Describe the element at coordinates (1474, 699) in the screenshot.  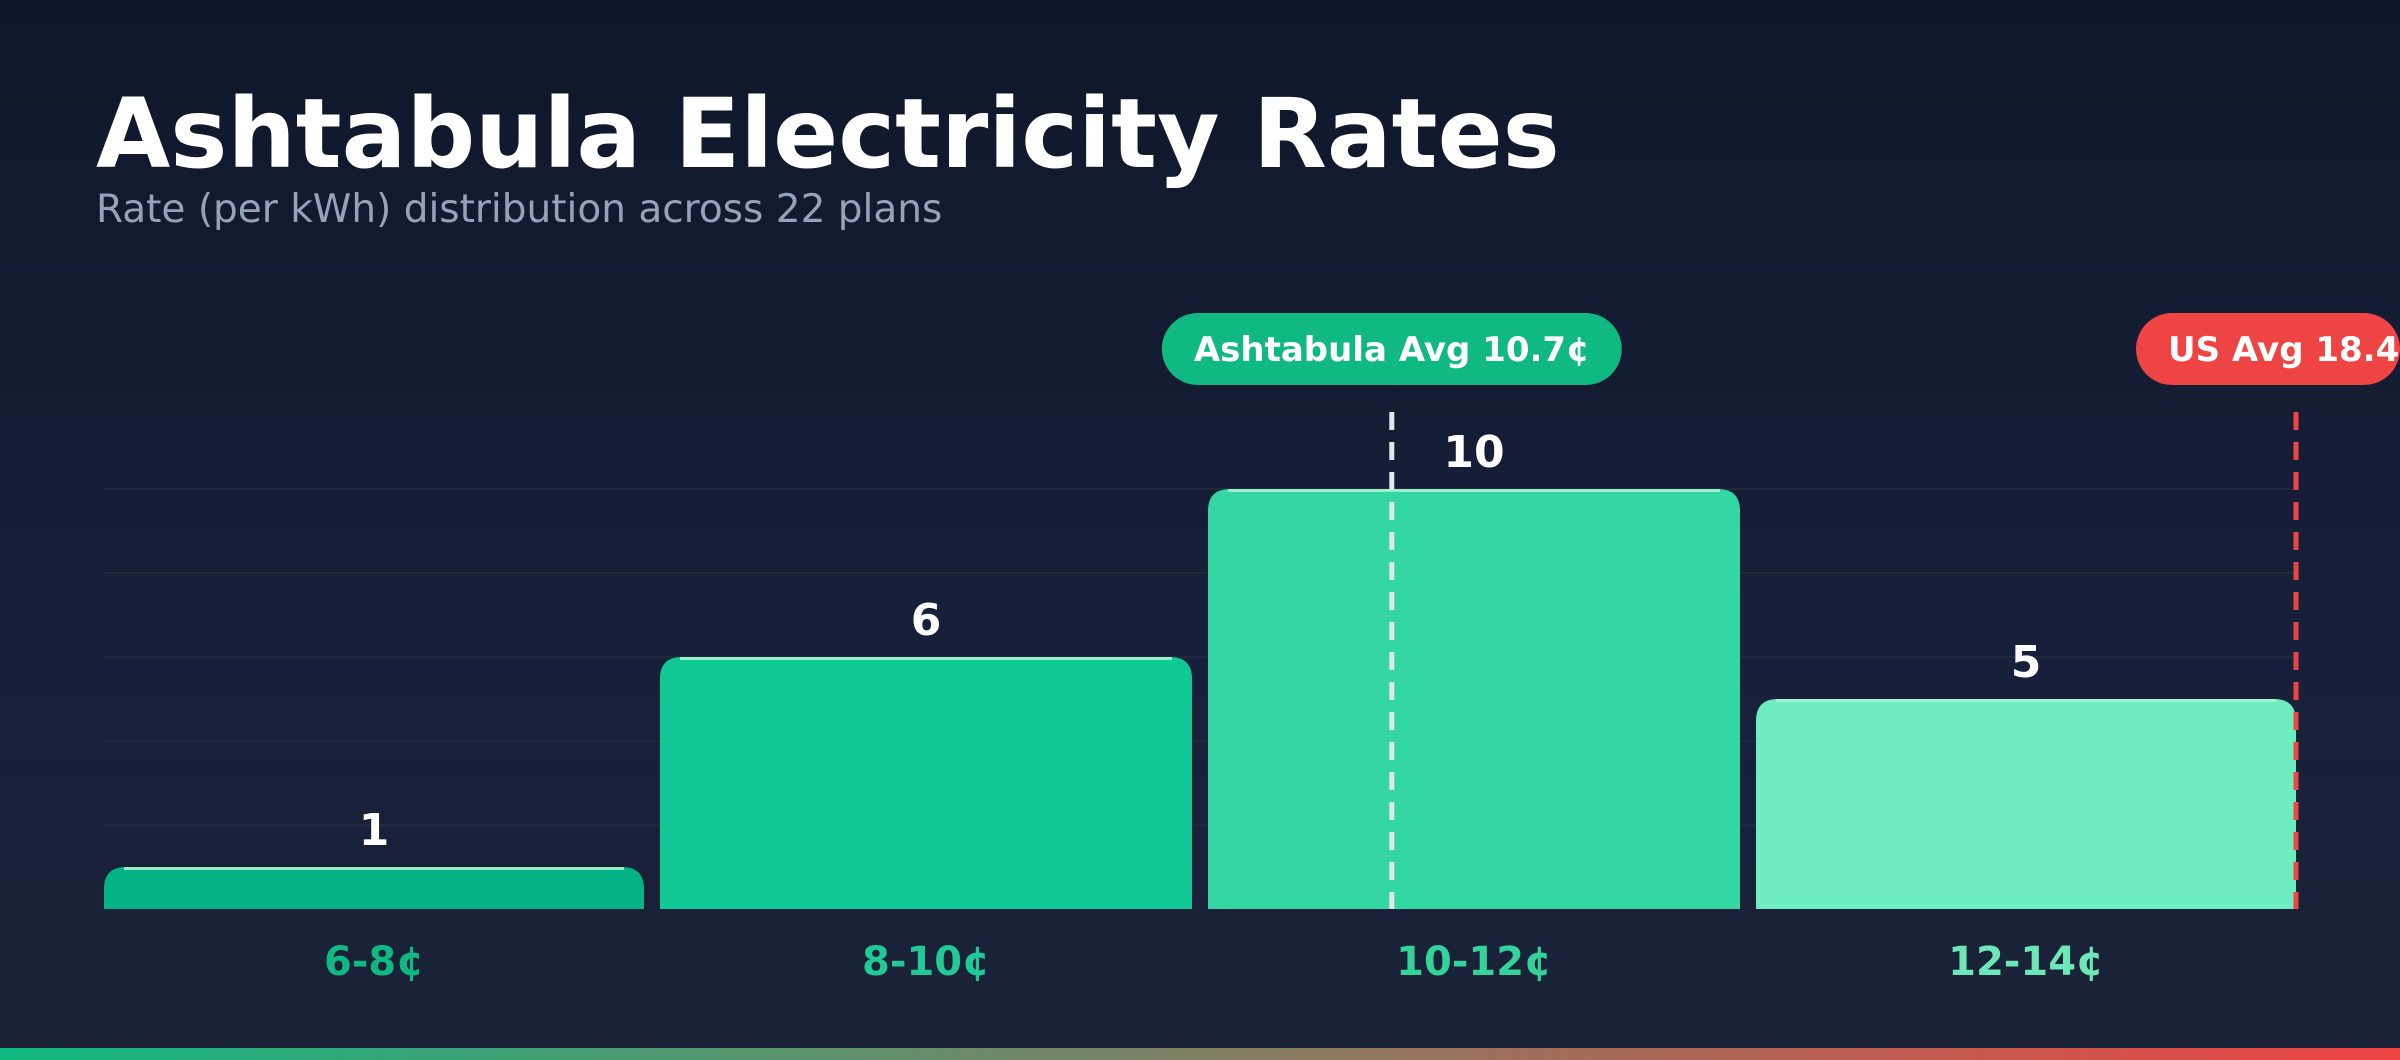
I see `bar-10-12¢` at that location.